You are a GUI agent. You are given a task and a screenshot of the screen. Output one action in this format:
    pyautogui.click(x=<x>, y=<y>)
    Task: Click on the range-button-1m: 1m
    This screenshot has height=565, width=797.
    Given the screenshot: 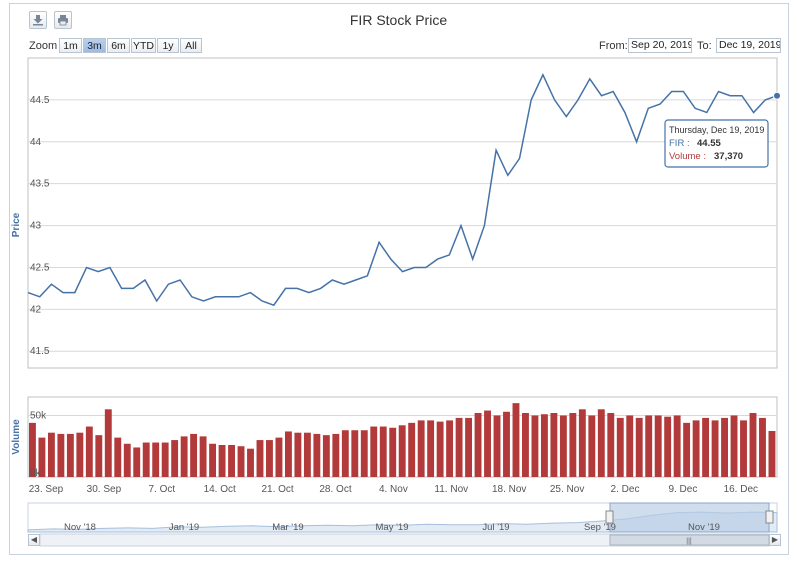 What is the action you would take?
    pyautogui.click(x=70, y=45)
    